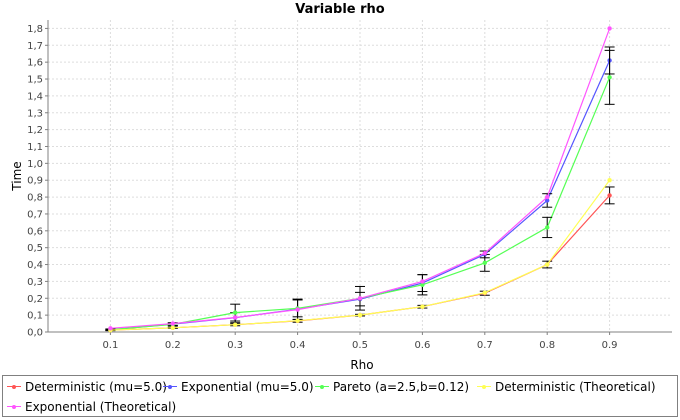 This screenshot has width=680, height=420. I want to click on y-tick-label: 0,9, so click(35, 181).